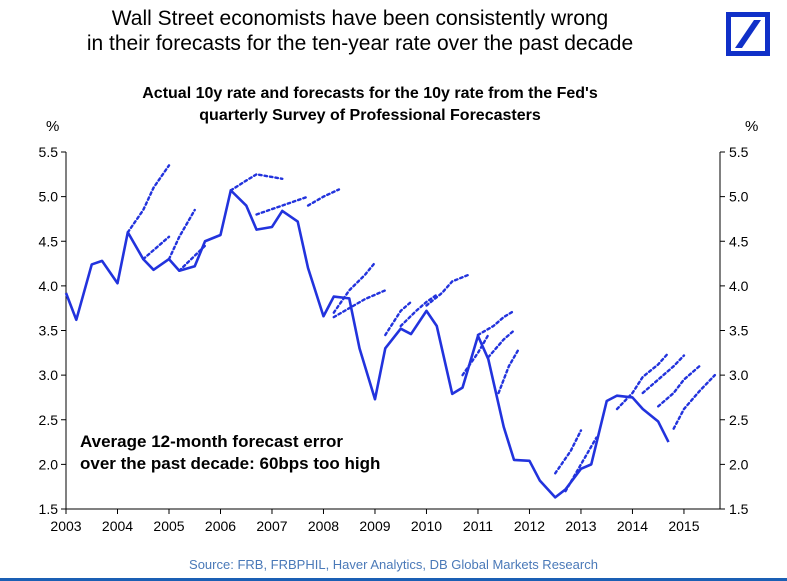  I want to click on x-tick-label: 2013, so click(580, 526).